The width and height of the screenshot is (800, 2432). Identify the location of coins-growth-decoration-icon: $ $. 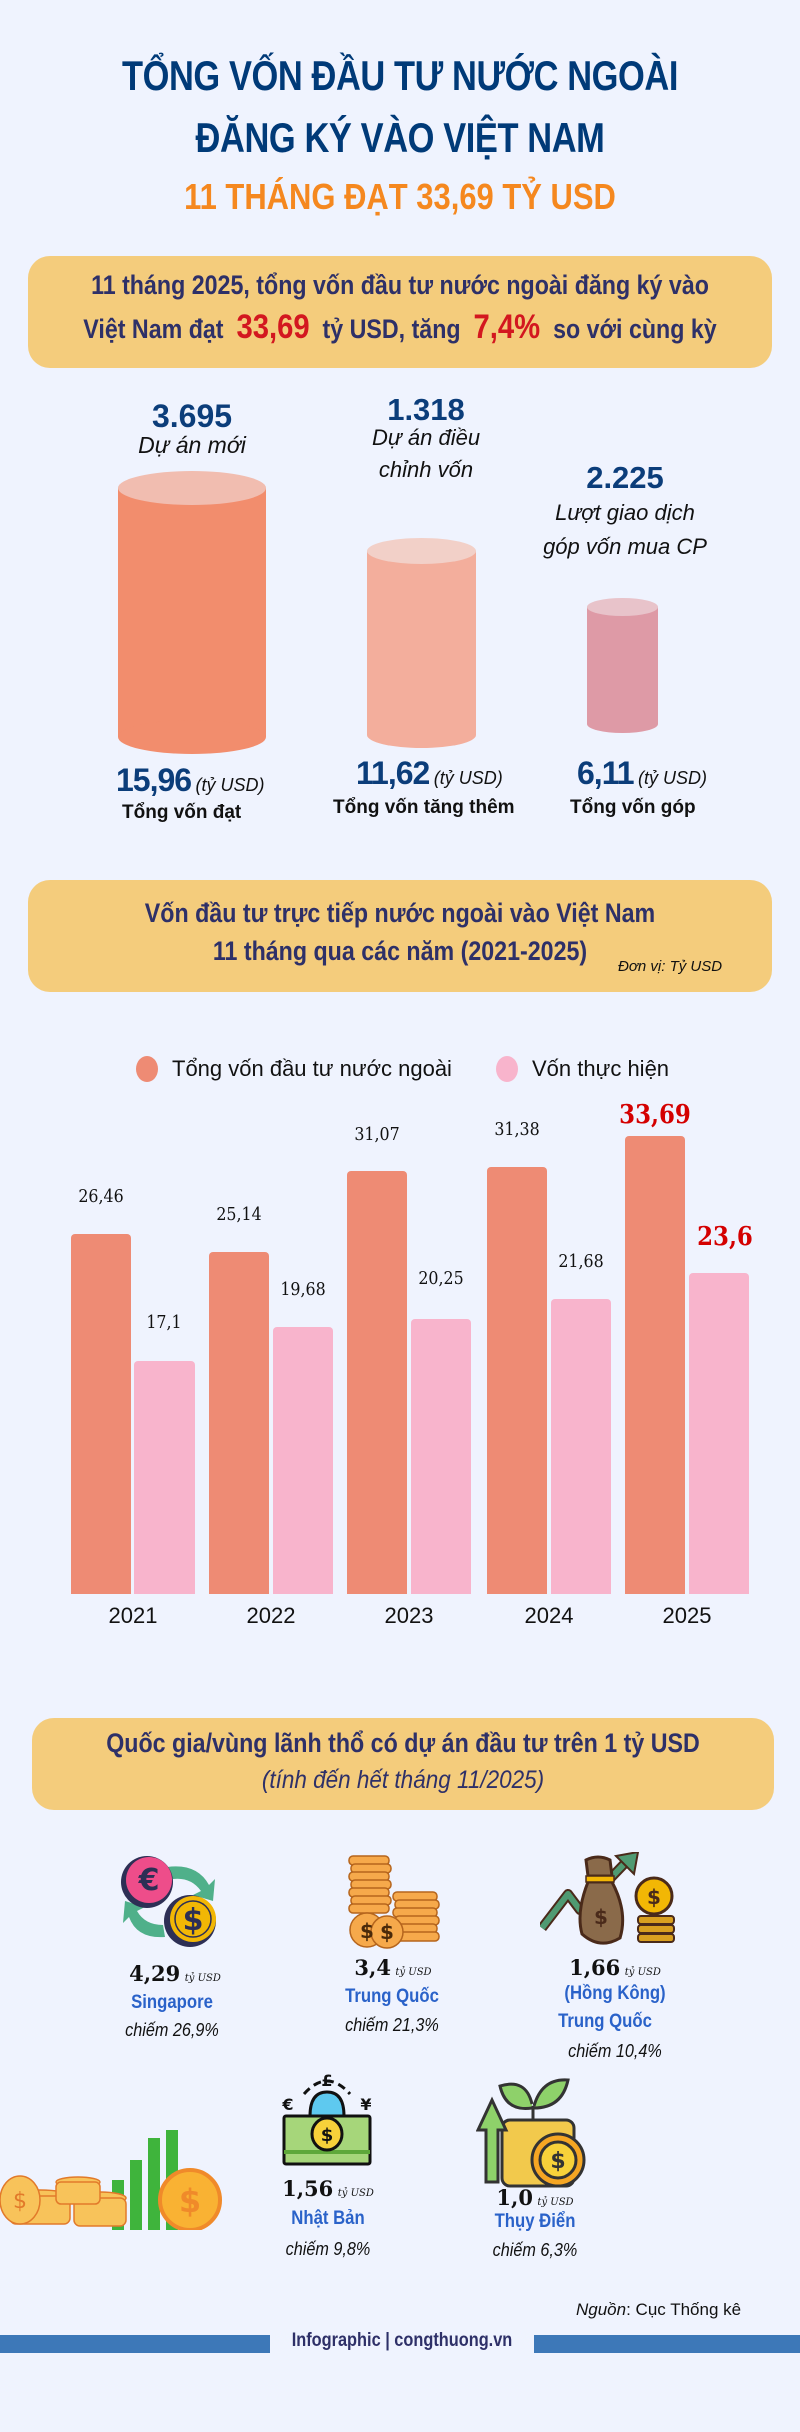
(111, 2180).